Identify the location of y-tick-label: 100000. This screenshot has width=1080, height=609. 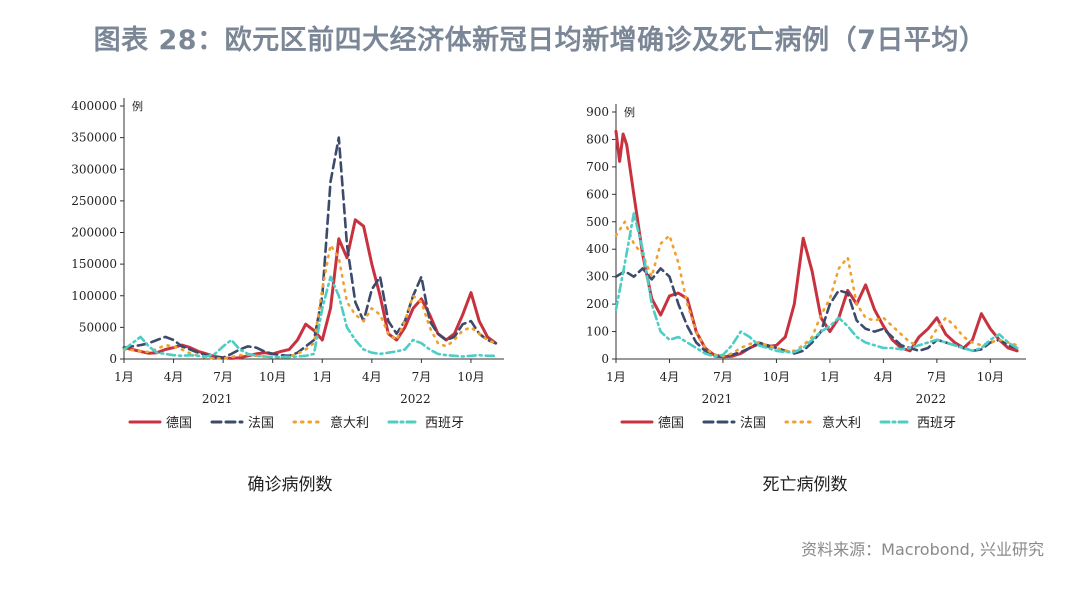
(94, 296).